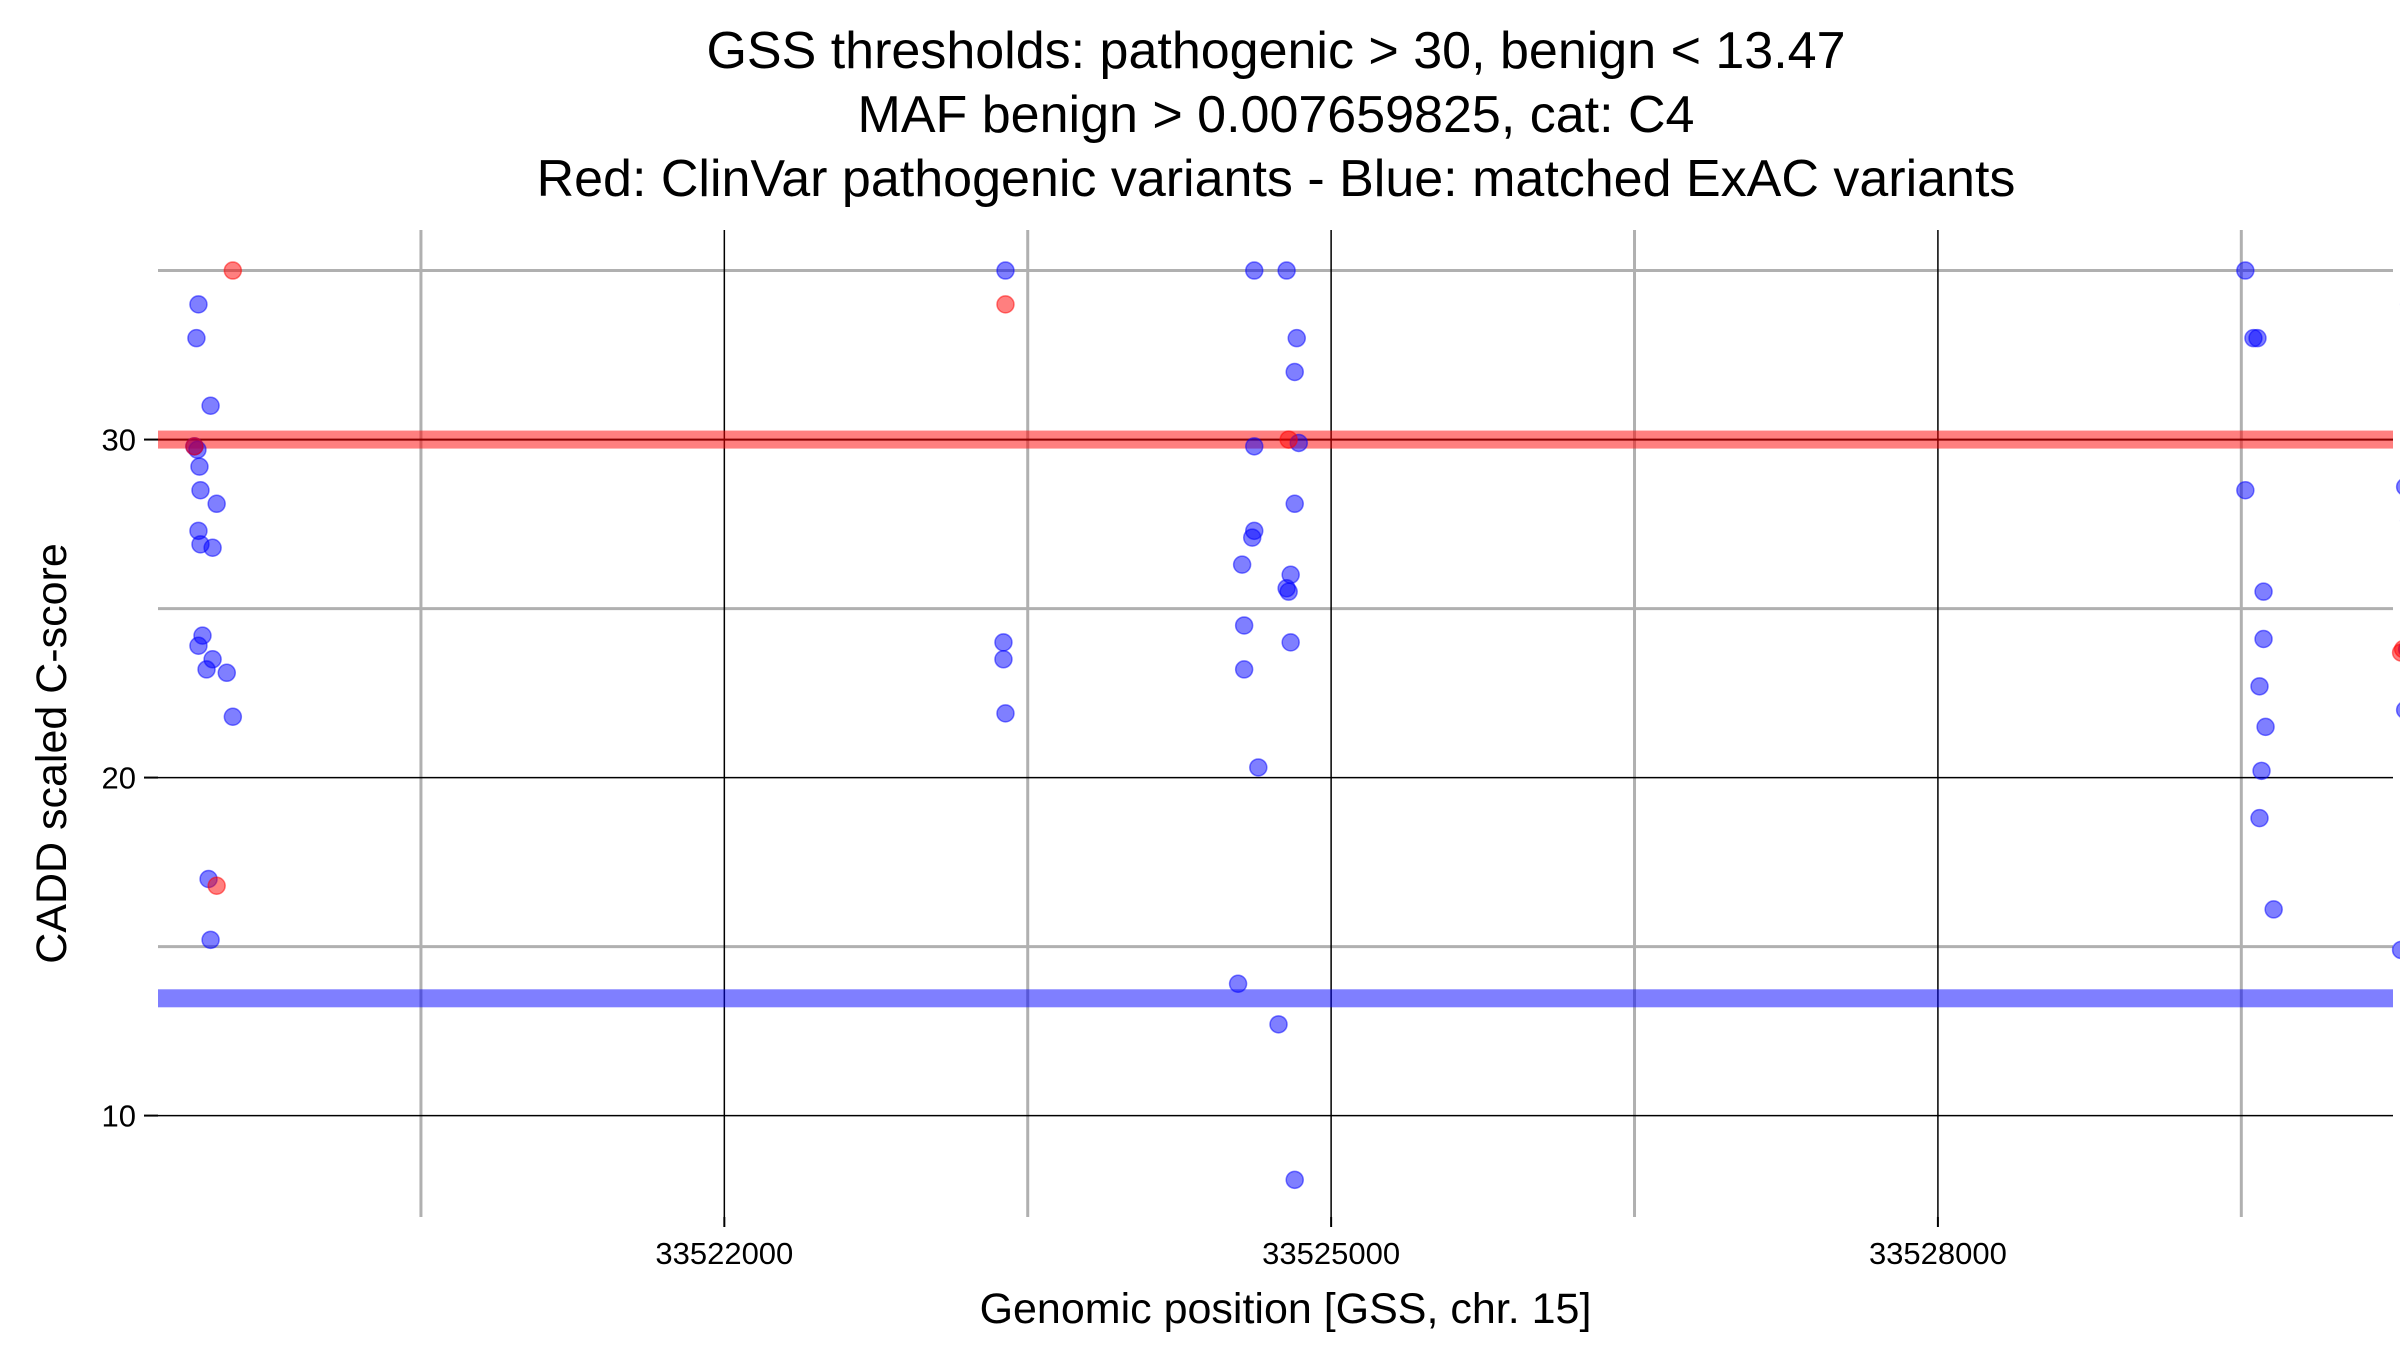 This screenshot has width=2400, height=1350. I want to click on y-tick-label: 20, so click(119, 778).